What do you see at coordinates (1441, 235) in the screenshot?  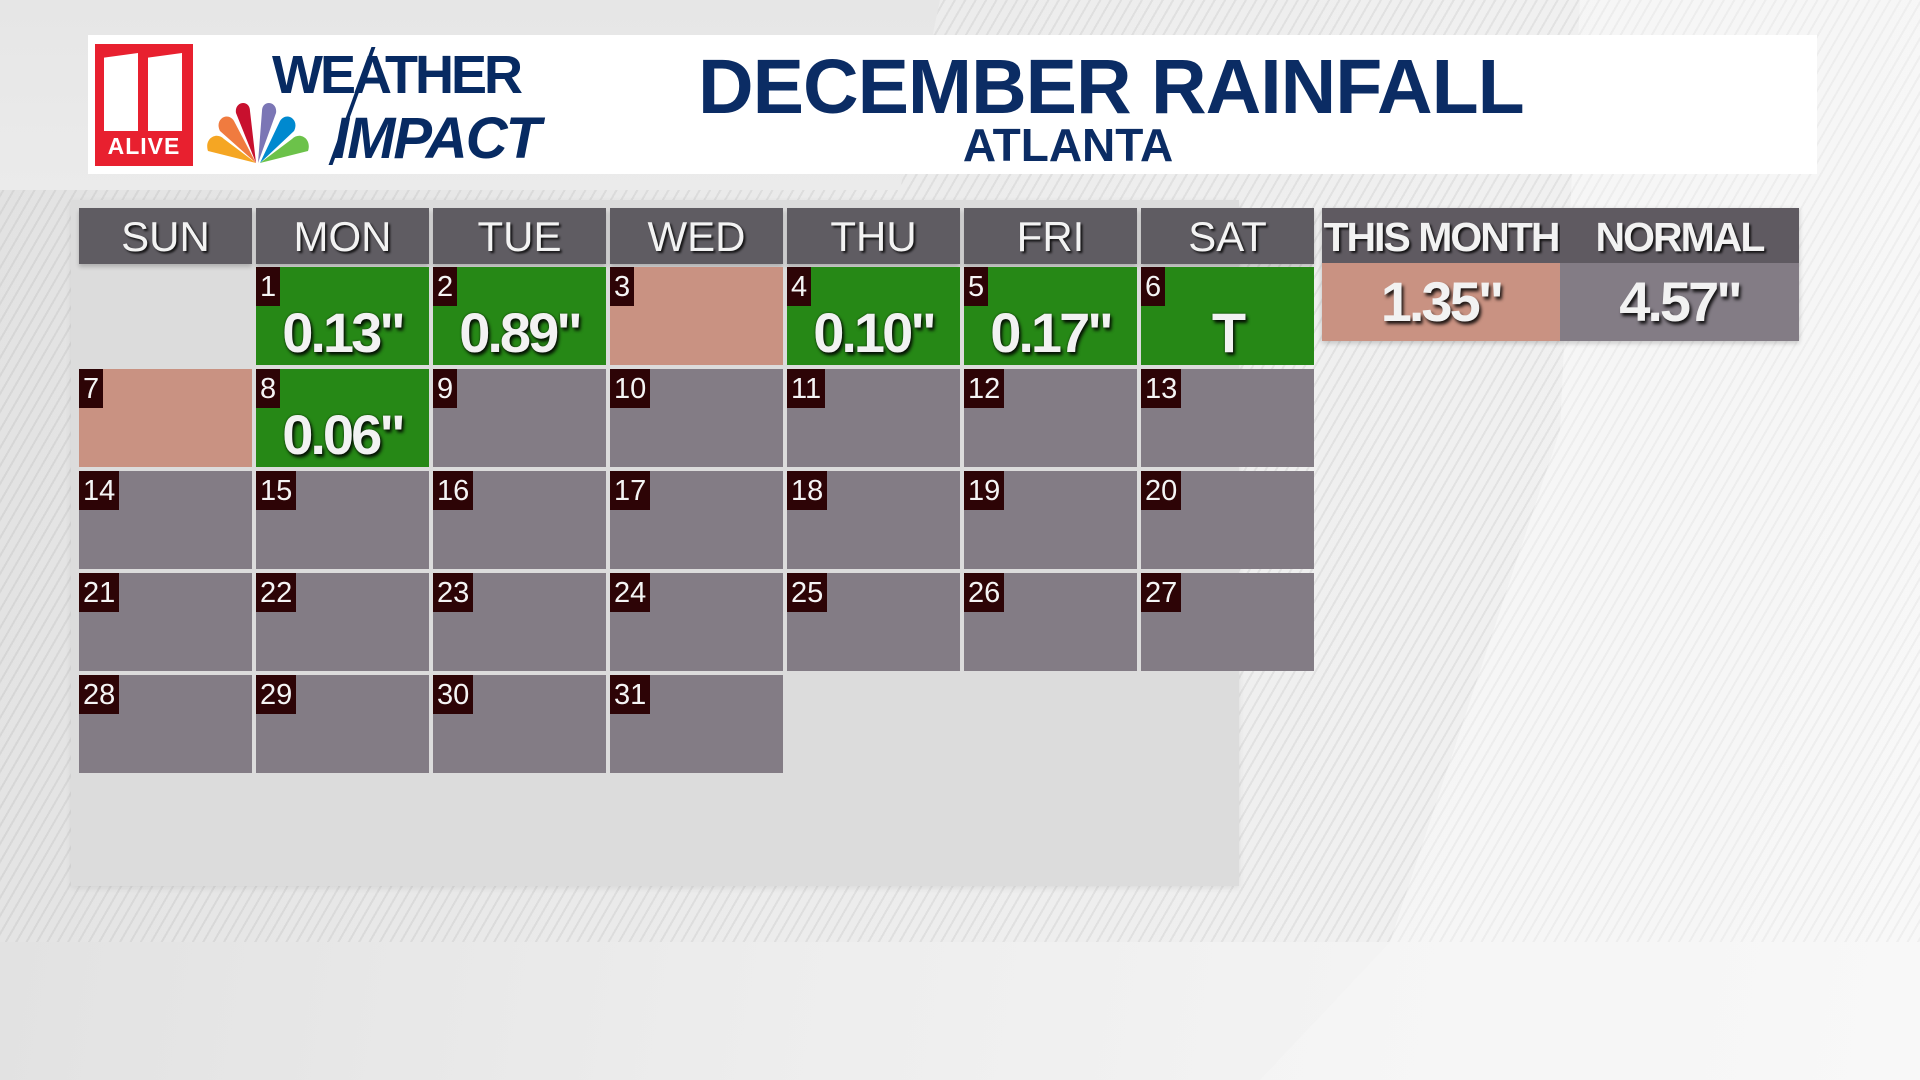 I see `this-month-label: THIS MONTH` at bounding box center [1441, 235].